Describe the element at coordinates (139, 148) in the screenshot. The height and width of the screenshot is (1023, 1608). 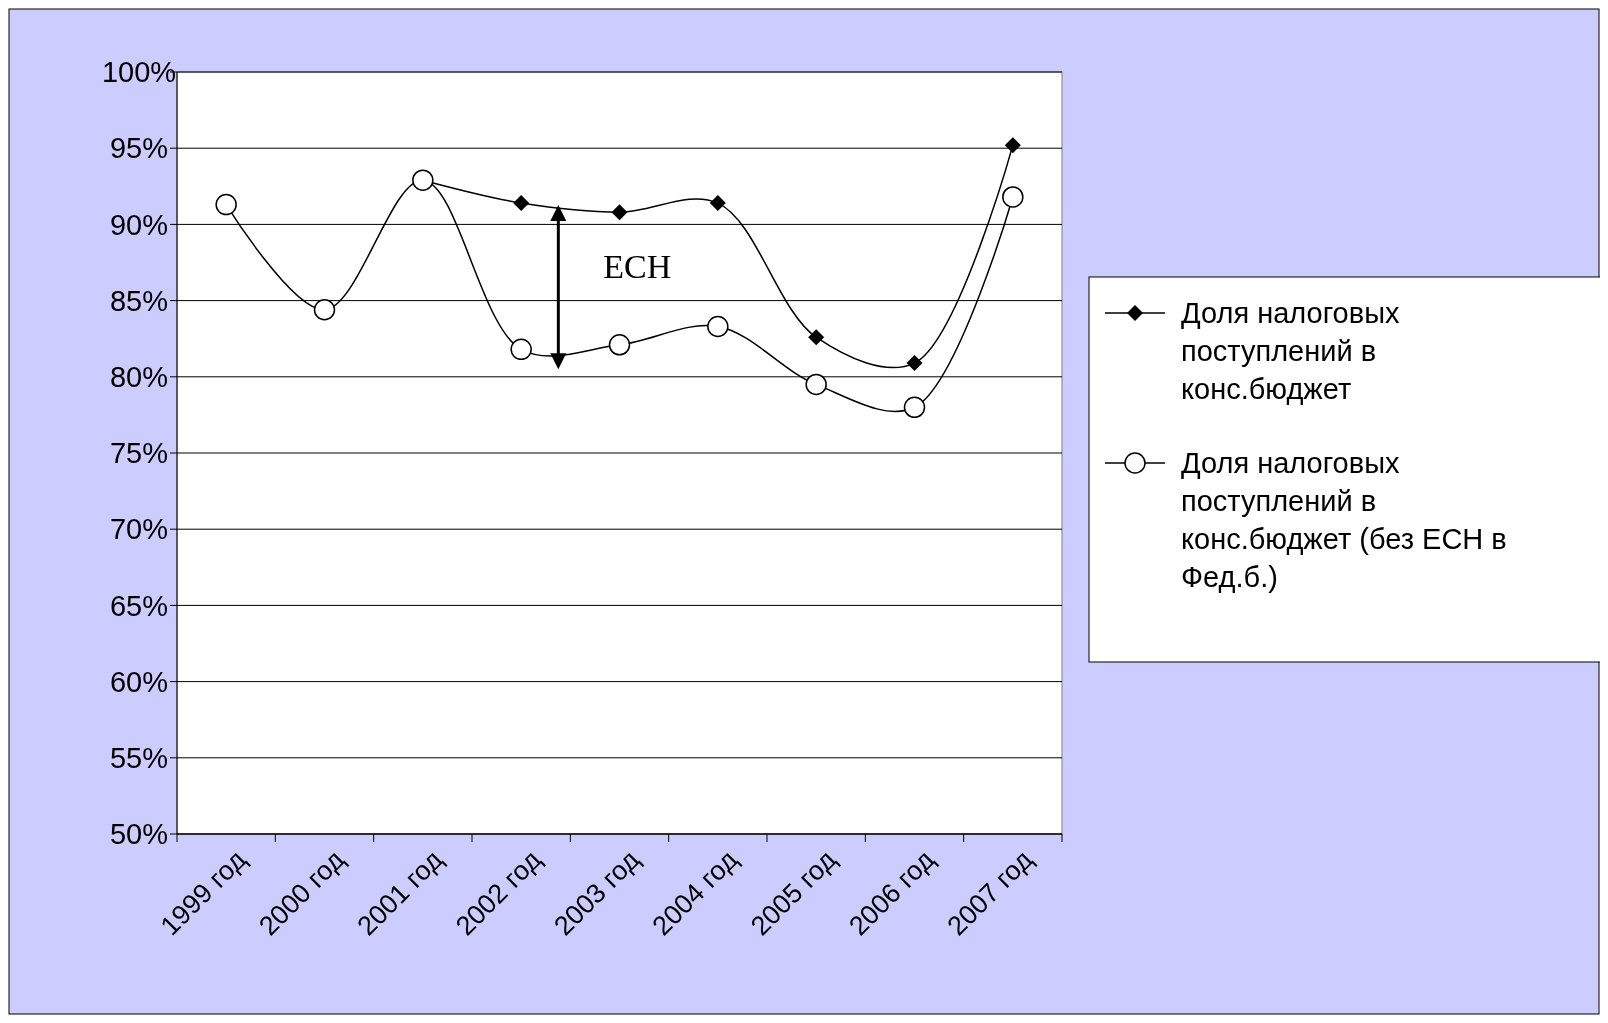
I see `y-tick-label: 95%` at that location.